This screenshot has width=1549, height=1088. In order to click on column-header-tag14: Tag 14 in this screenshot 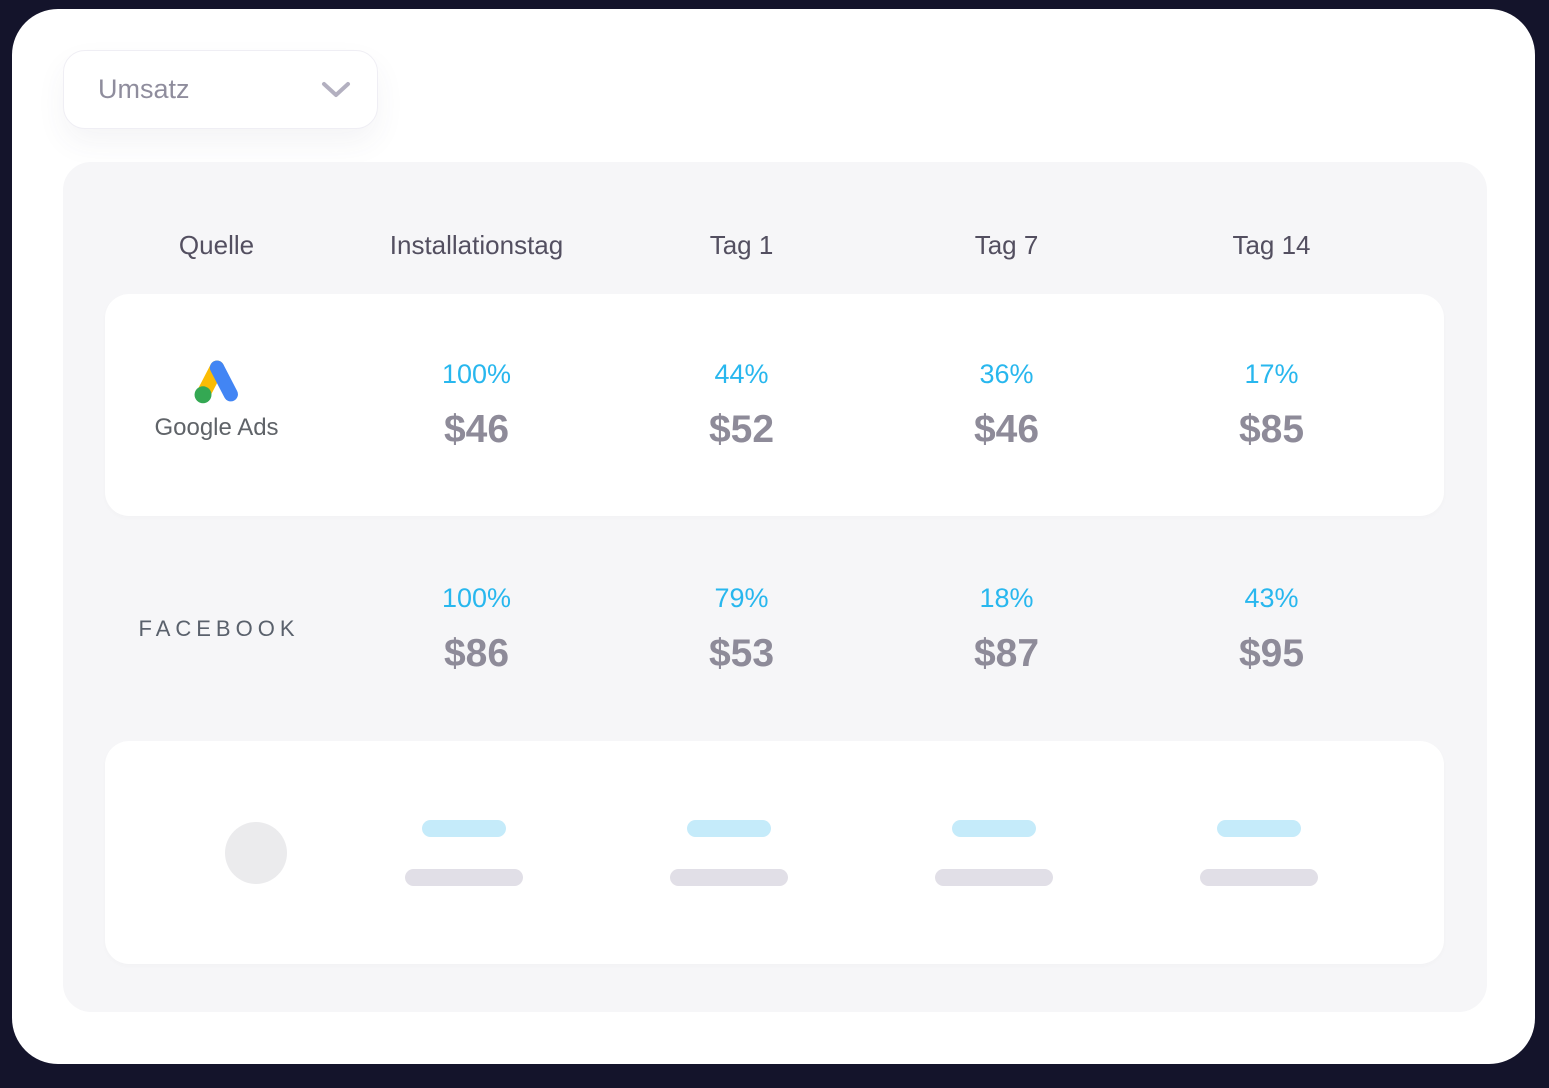, I will do `click(1271, 244)`.